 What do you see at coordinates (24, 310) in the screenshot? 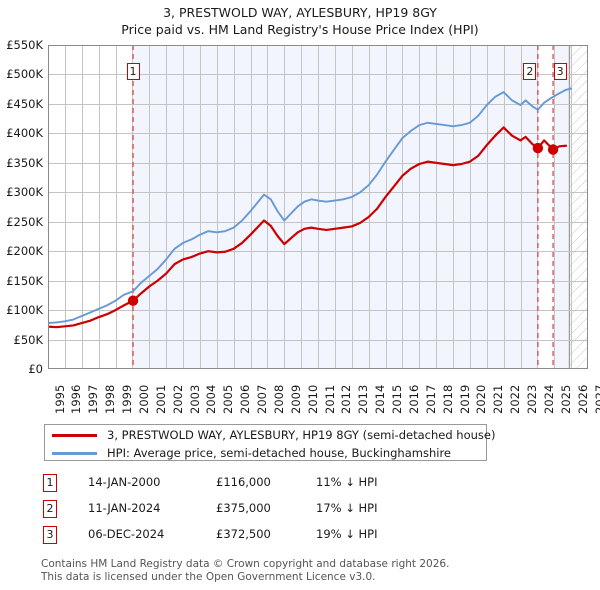
I see `y-tick-label: £100K` at bounding box center [24, 310].